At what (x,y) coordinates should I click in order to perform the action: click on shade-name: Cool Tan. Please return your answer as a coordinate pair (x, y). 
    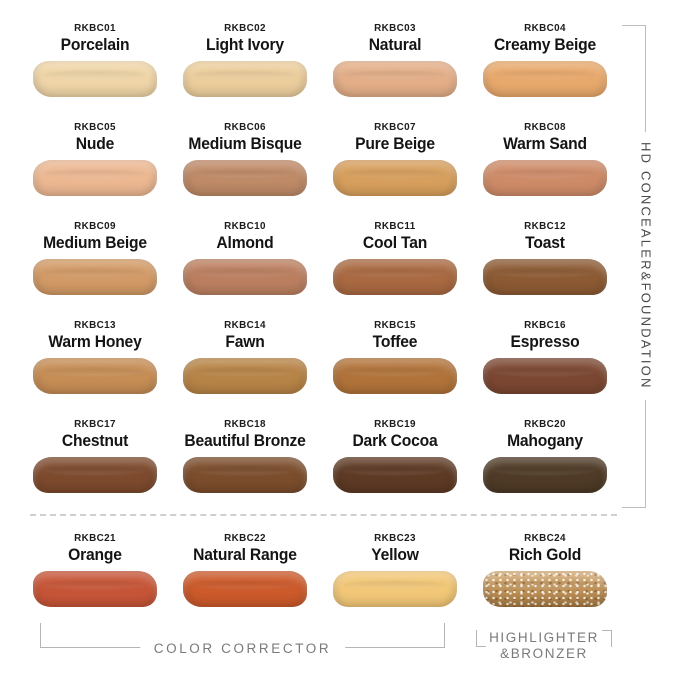
    Looking at the image, I should click on (395, 242).